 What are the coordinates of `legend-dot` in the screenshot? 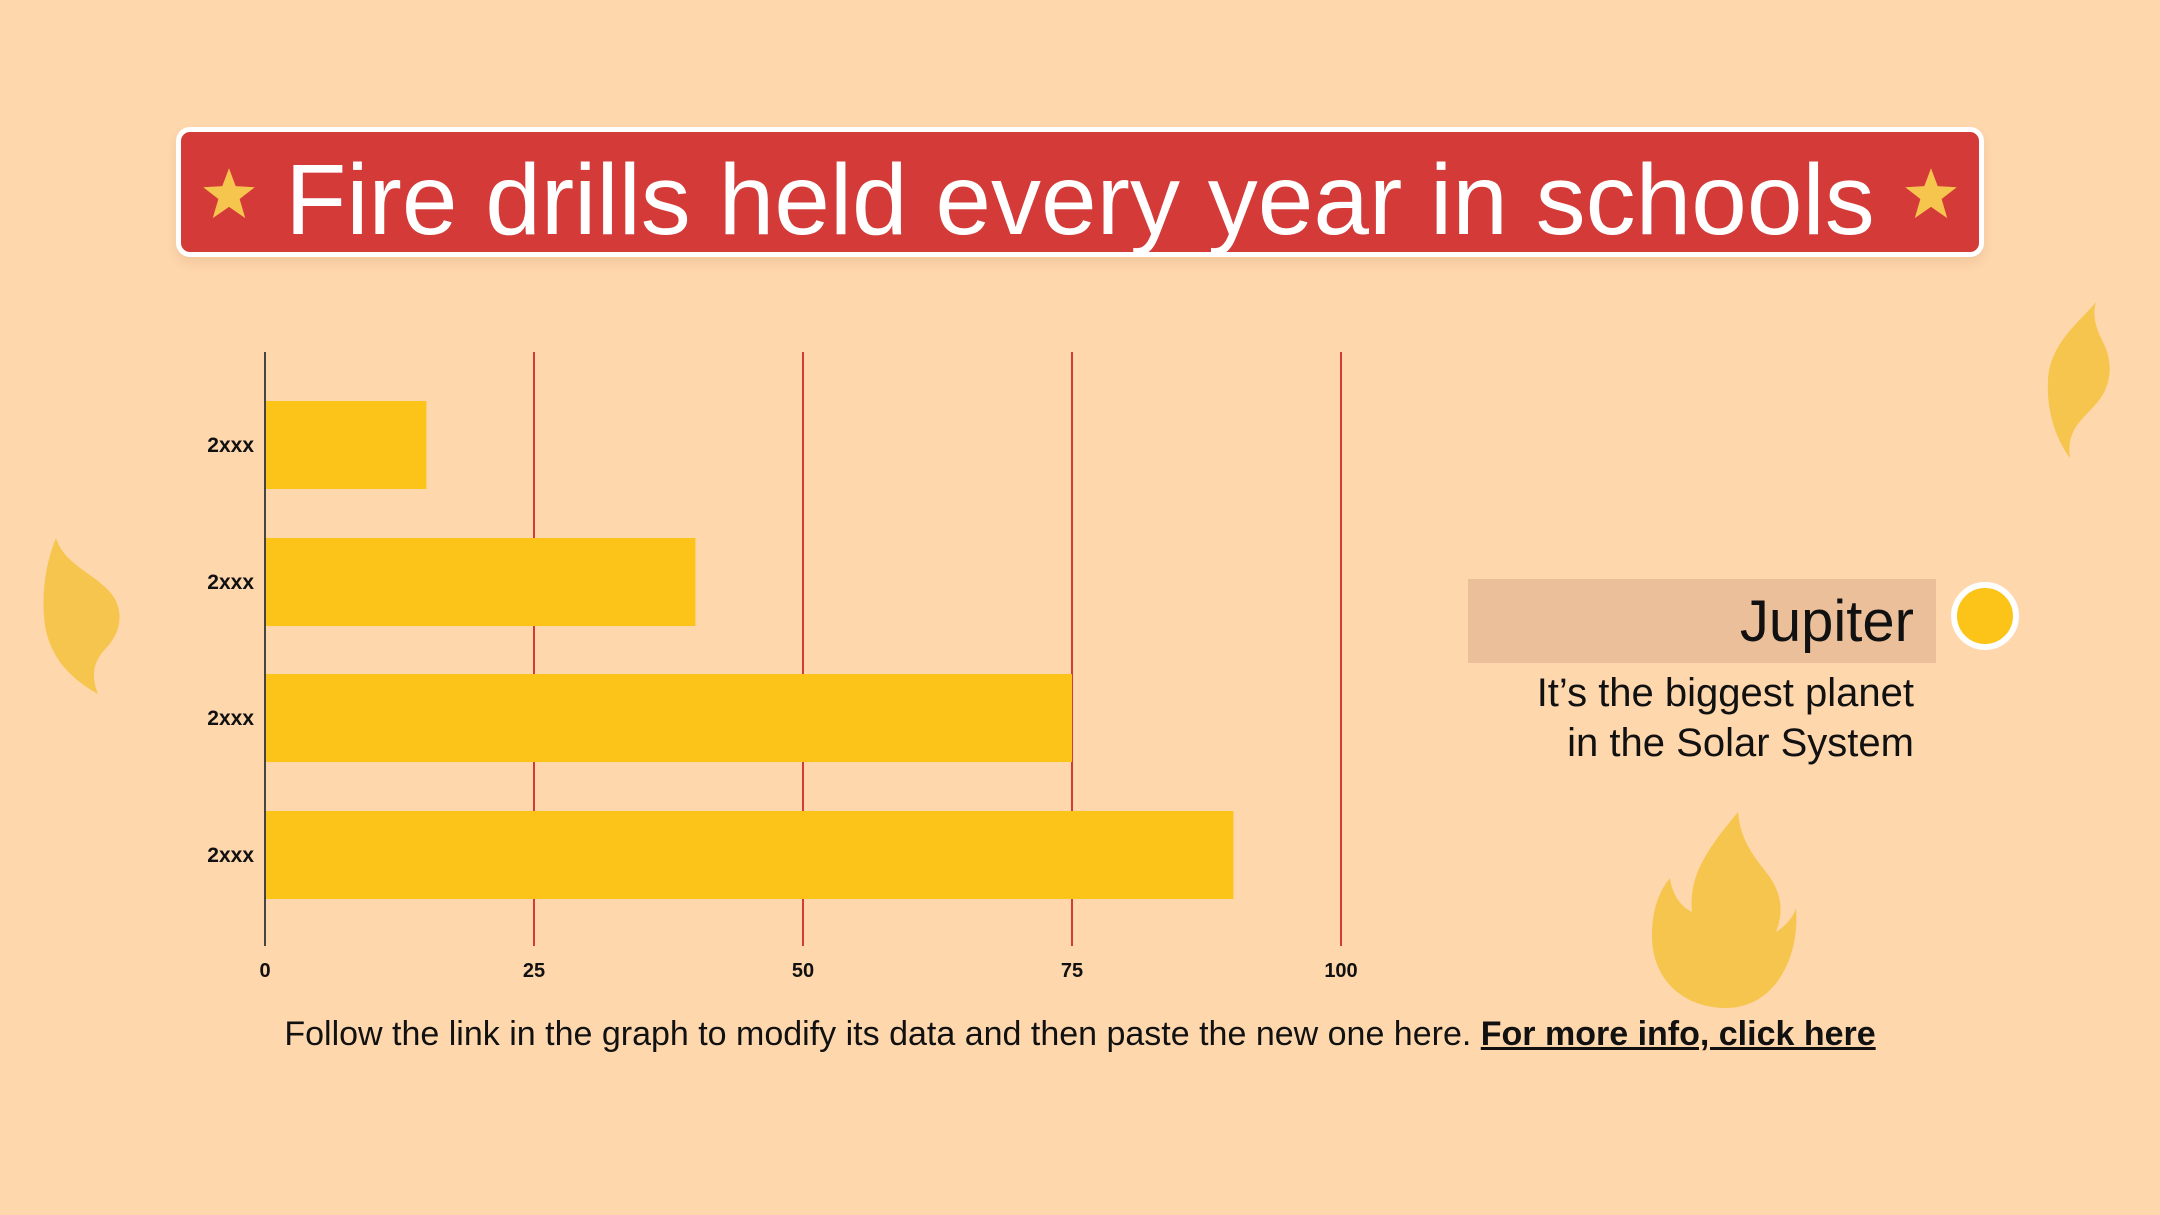 It's located at (1985, 616).